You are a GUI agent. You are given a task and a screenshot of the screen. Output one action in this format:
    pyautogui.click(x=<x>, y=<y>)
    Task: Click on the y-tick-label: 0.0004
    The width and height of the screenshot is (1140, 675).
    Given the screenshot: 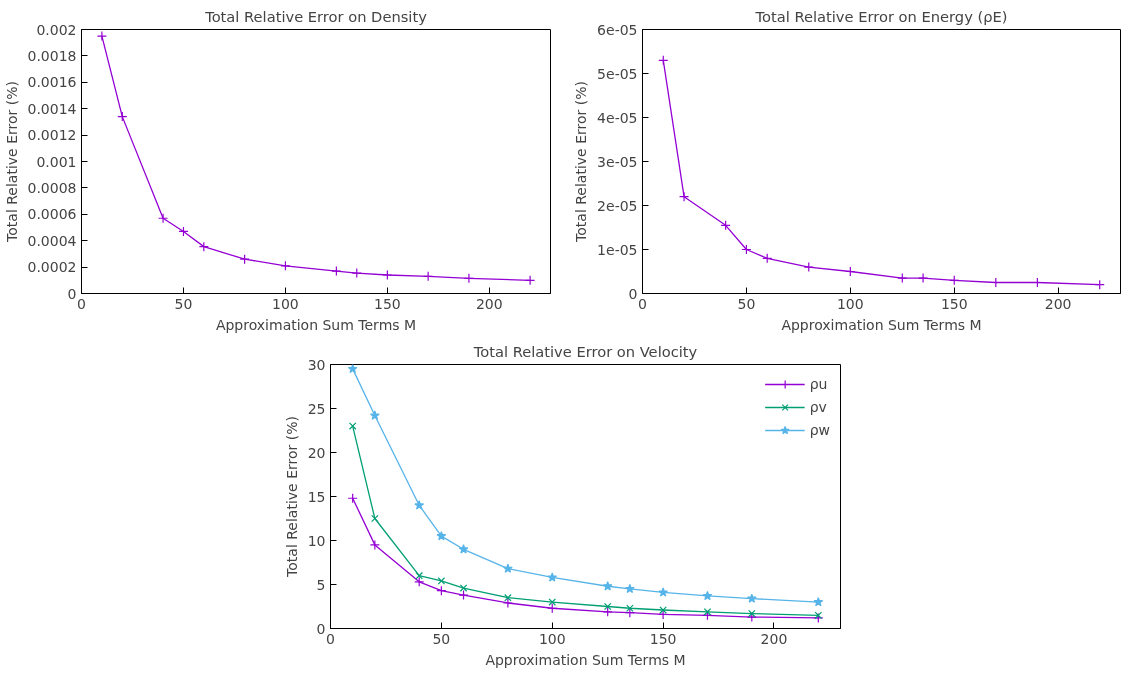 What is the action you would take?
    pyautogui.click(x=52, y=240)
    